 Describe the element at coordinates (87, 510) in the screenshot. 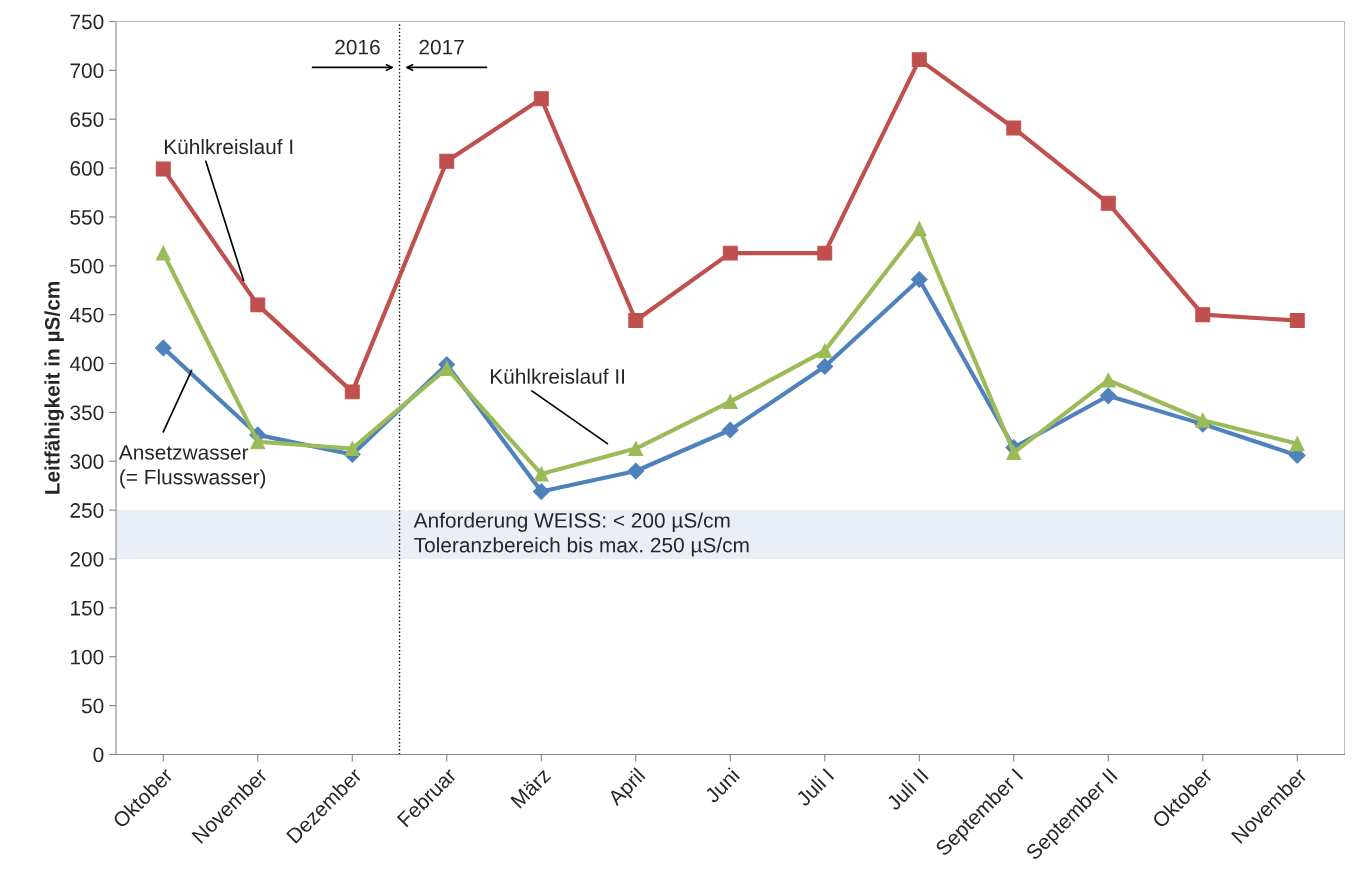

I see `y-tick-label: 250` at that location.